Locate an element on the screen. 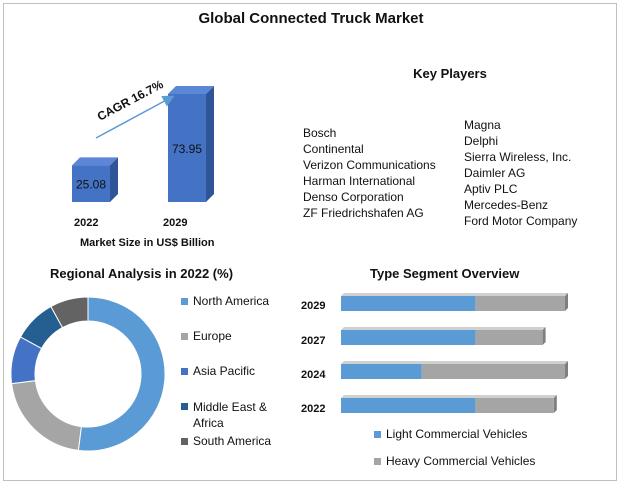  player-item: Aptiv PLC is located at coordinates (491, 189).